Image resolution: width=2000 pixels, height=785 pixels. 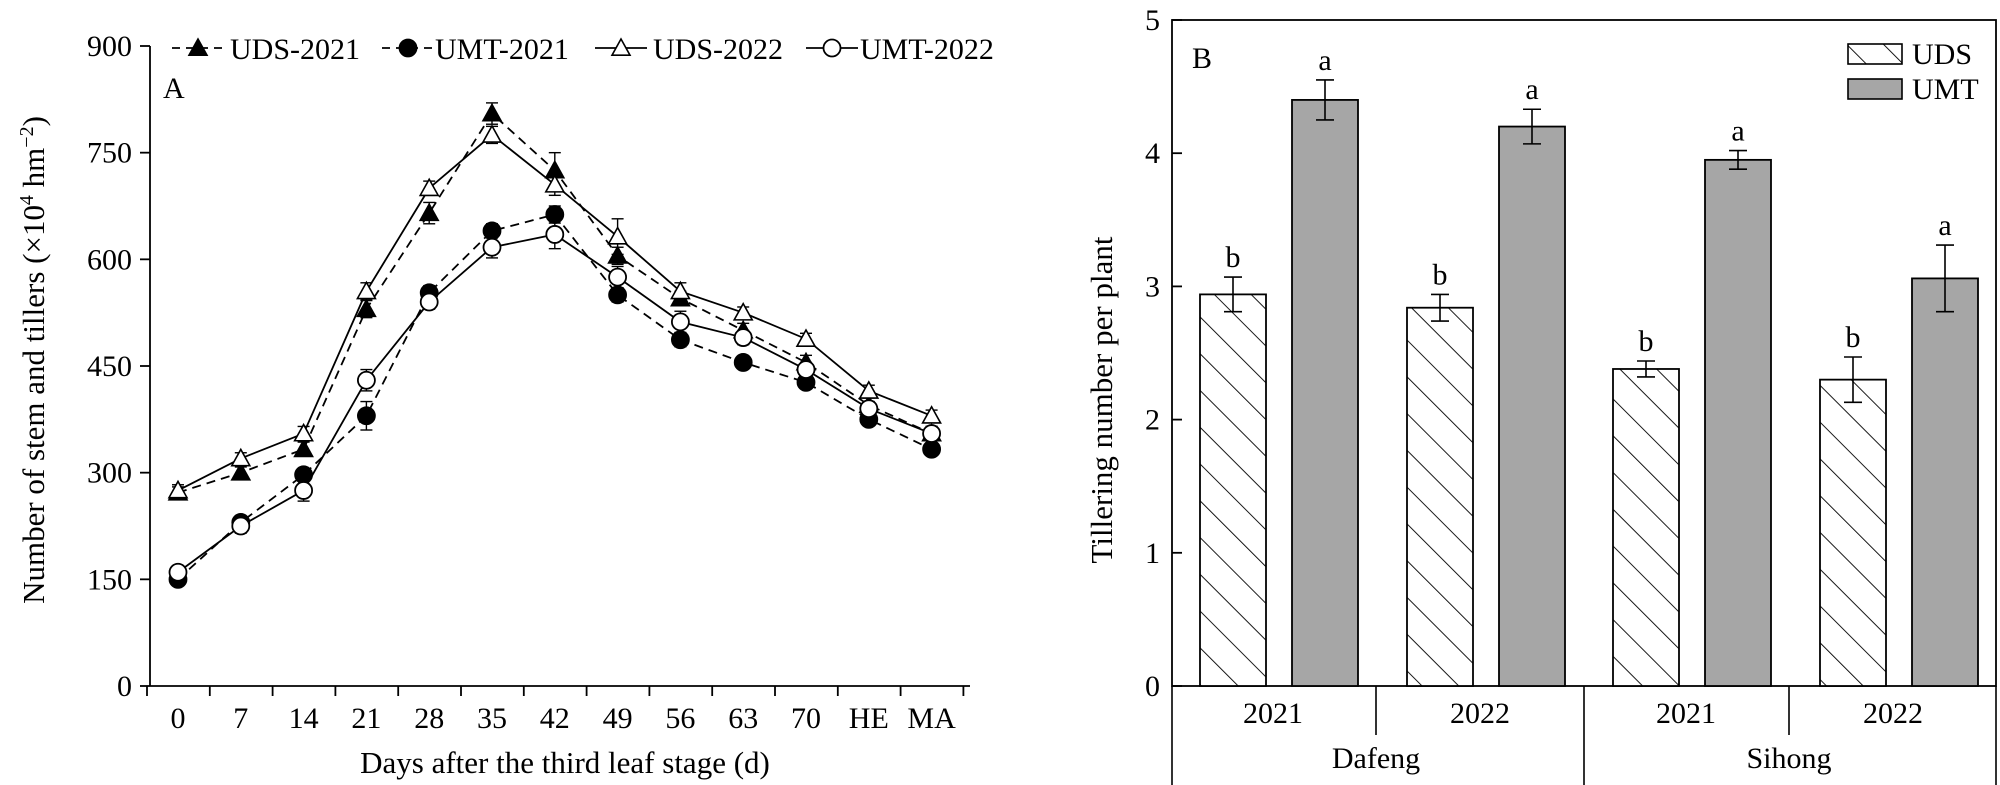 What do you see at coordinates (366, 718) in the screenshot?
I see `panel-a-x-tick-label: 21` at bounding box center [366, 718].